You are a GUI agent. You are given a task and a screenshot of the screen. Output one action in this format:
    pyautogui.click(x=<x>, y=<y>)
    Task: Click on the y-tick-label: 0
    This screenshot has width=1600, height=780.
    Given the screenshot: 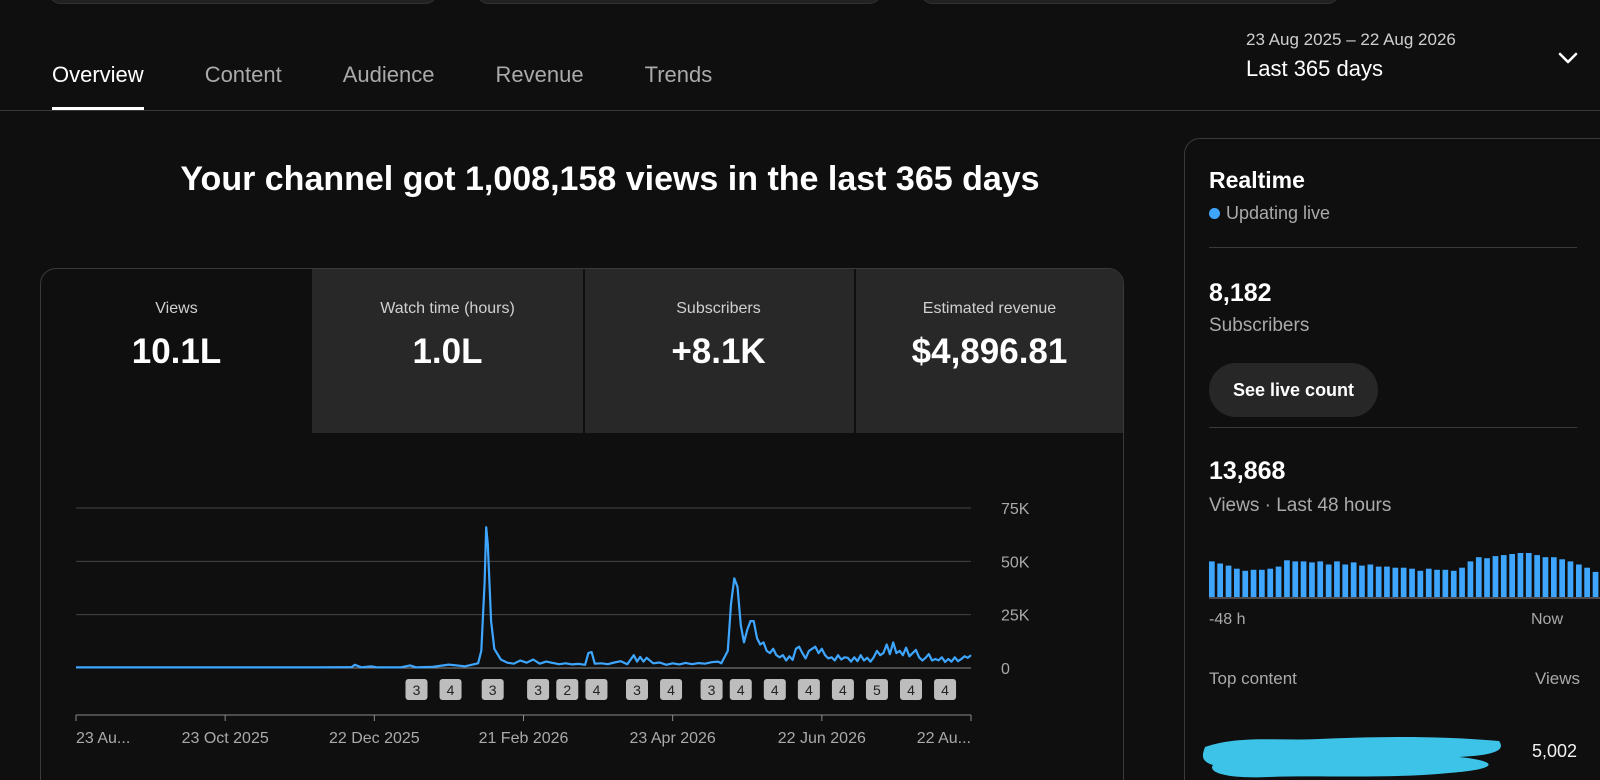 What is the action you would take?
    pyautogui.click(x=1005, y=669)
    